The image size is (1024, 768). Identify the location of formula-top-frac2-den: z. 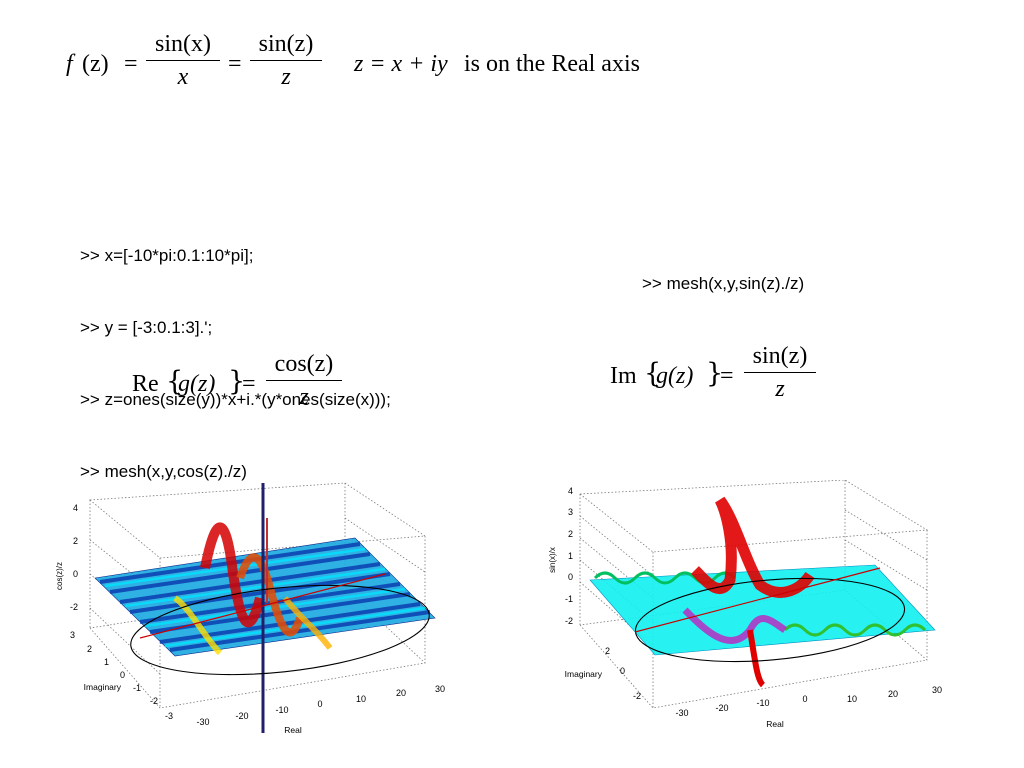
(286, 77).